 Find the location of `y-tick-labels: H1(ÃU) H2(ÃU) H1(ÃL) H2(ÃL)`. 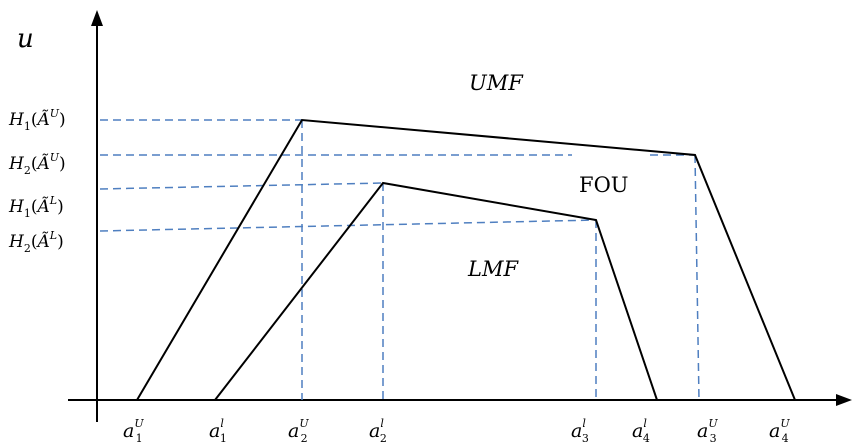

y-tick-labels: H1(ÃU) H2(ÃU) H1(ÃL) H2(ÃL) is located at coordinates (37, 181).